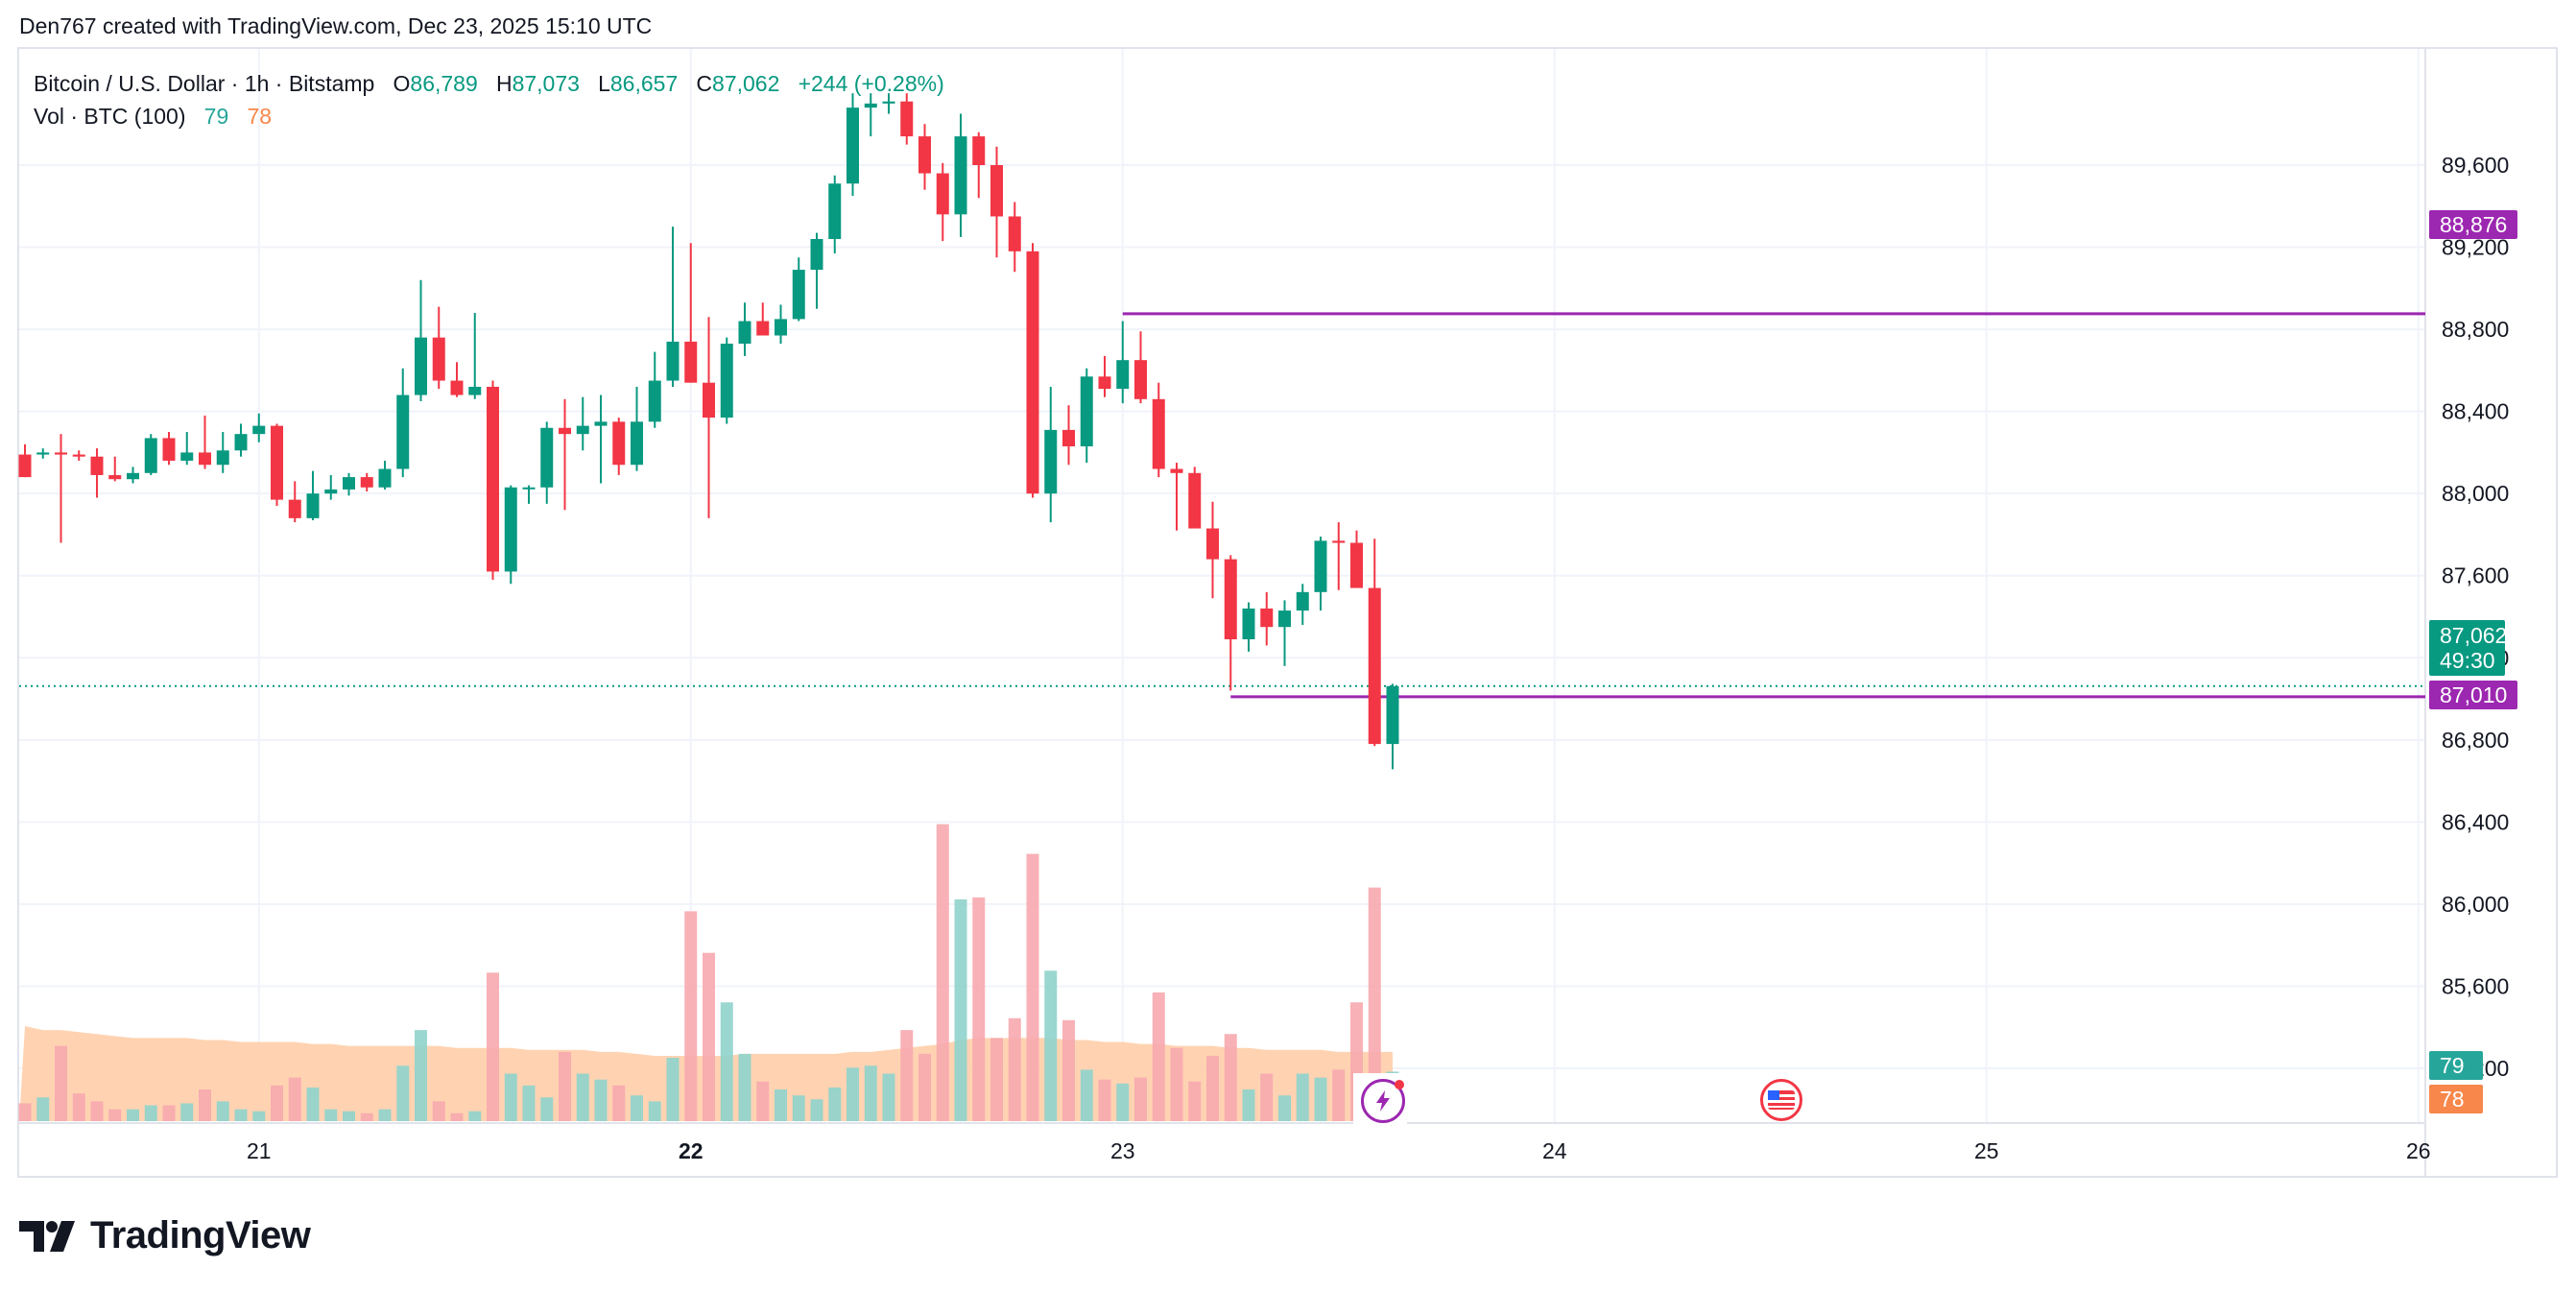 Image resolution: width=2576 pixels, height=1292 pixels. I want to click on time-axis-label: 25, so click(1986, 1150).